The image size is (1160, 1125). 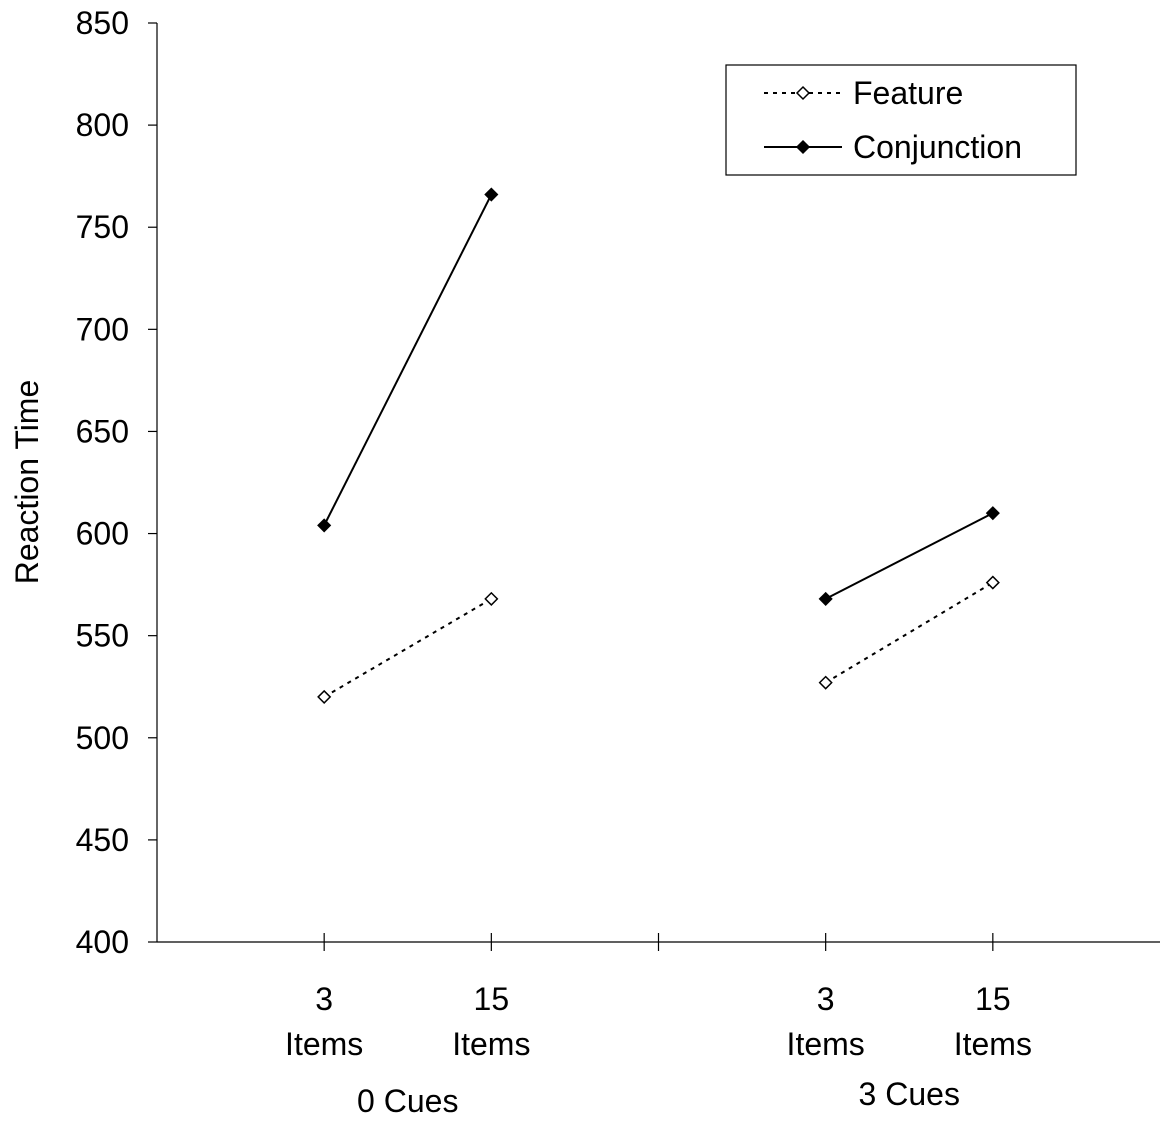 I want to click on legend-marker-conjunction, so click(x=803, y=147).